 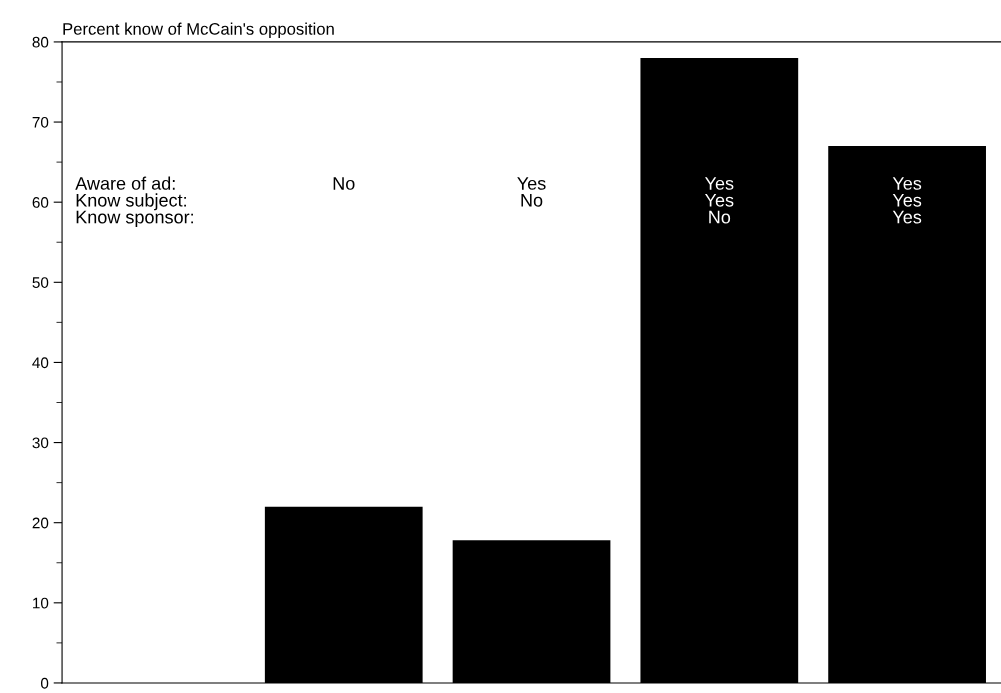 I want to click on y-tick-label: 50, so click(x=40, y=282).